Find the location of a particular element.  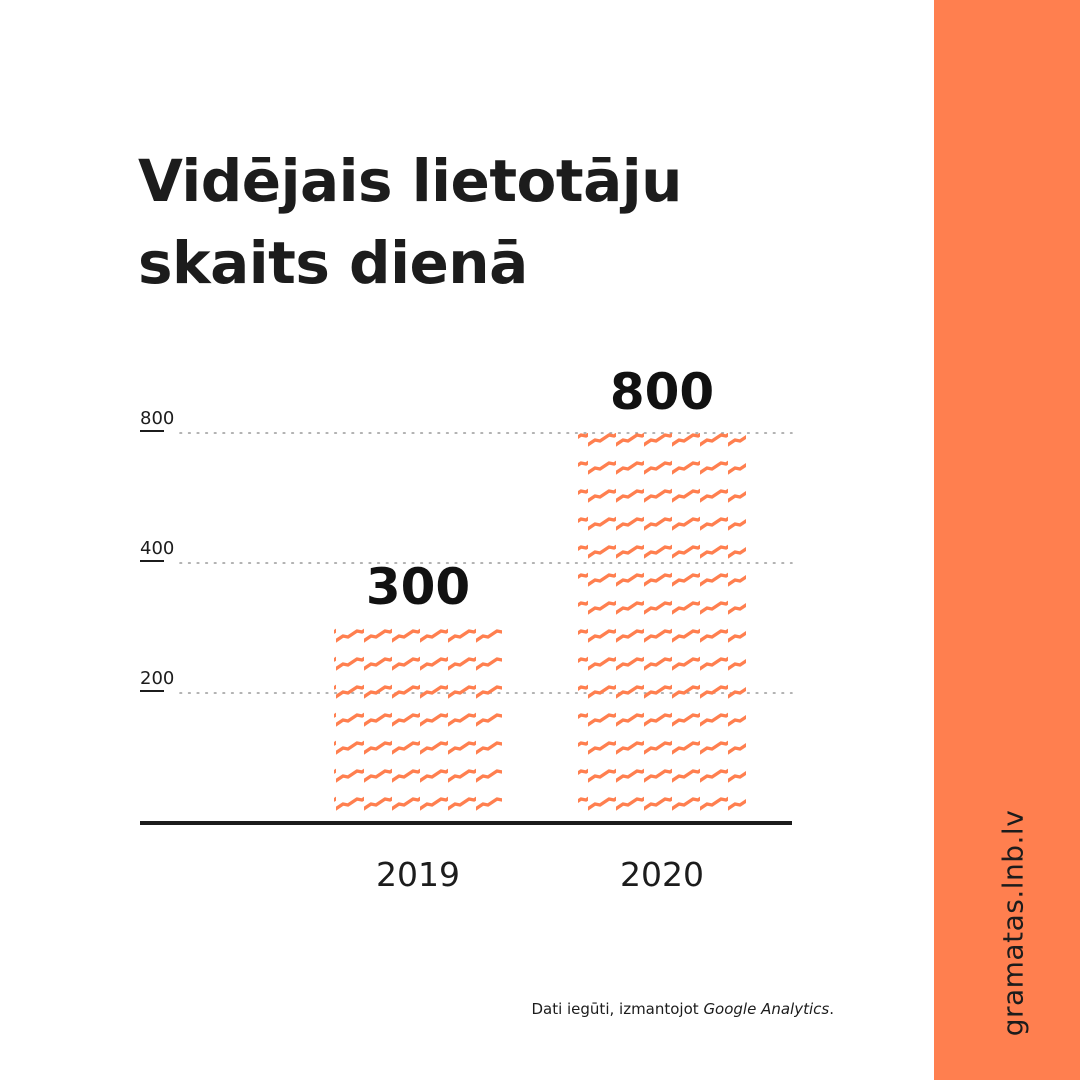

bar-2020 is located at coordinates (662, 628).